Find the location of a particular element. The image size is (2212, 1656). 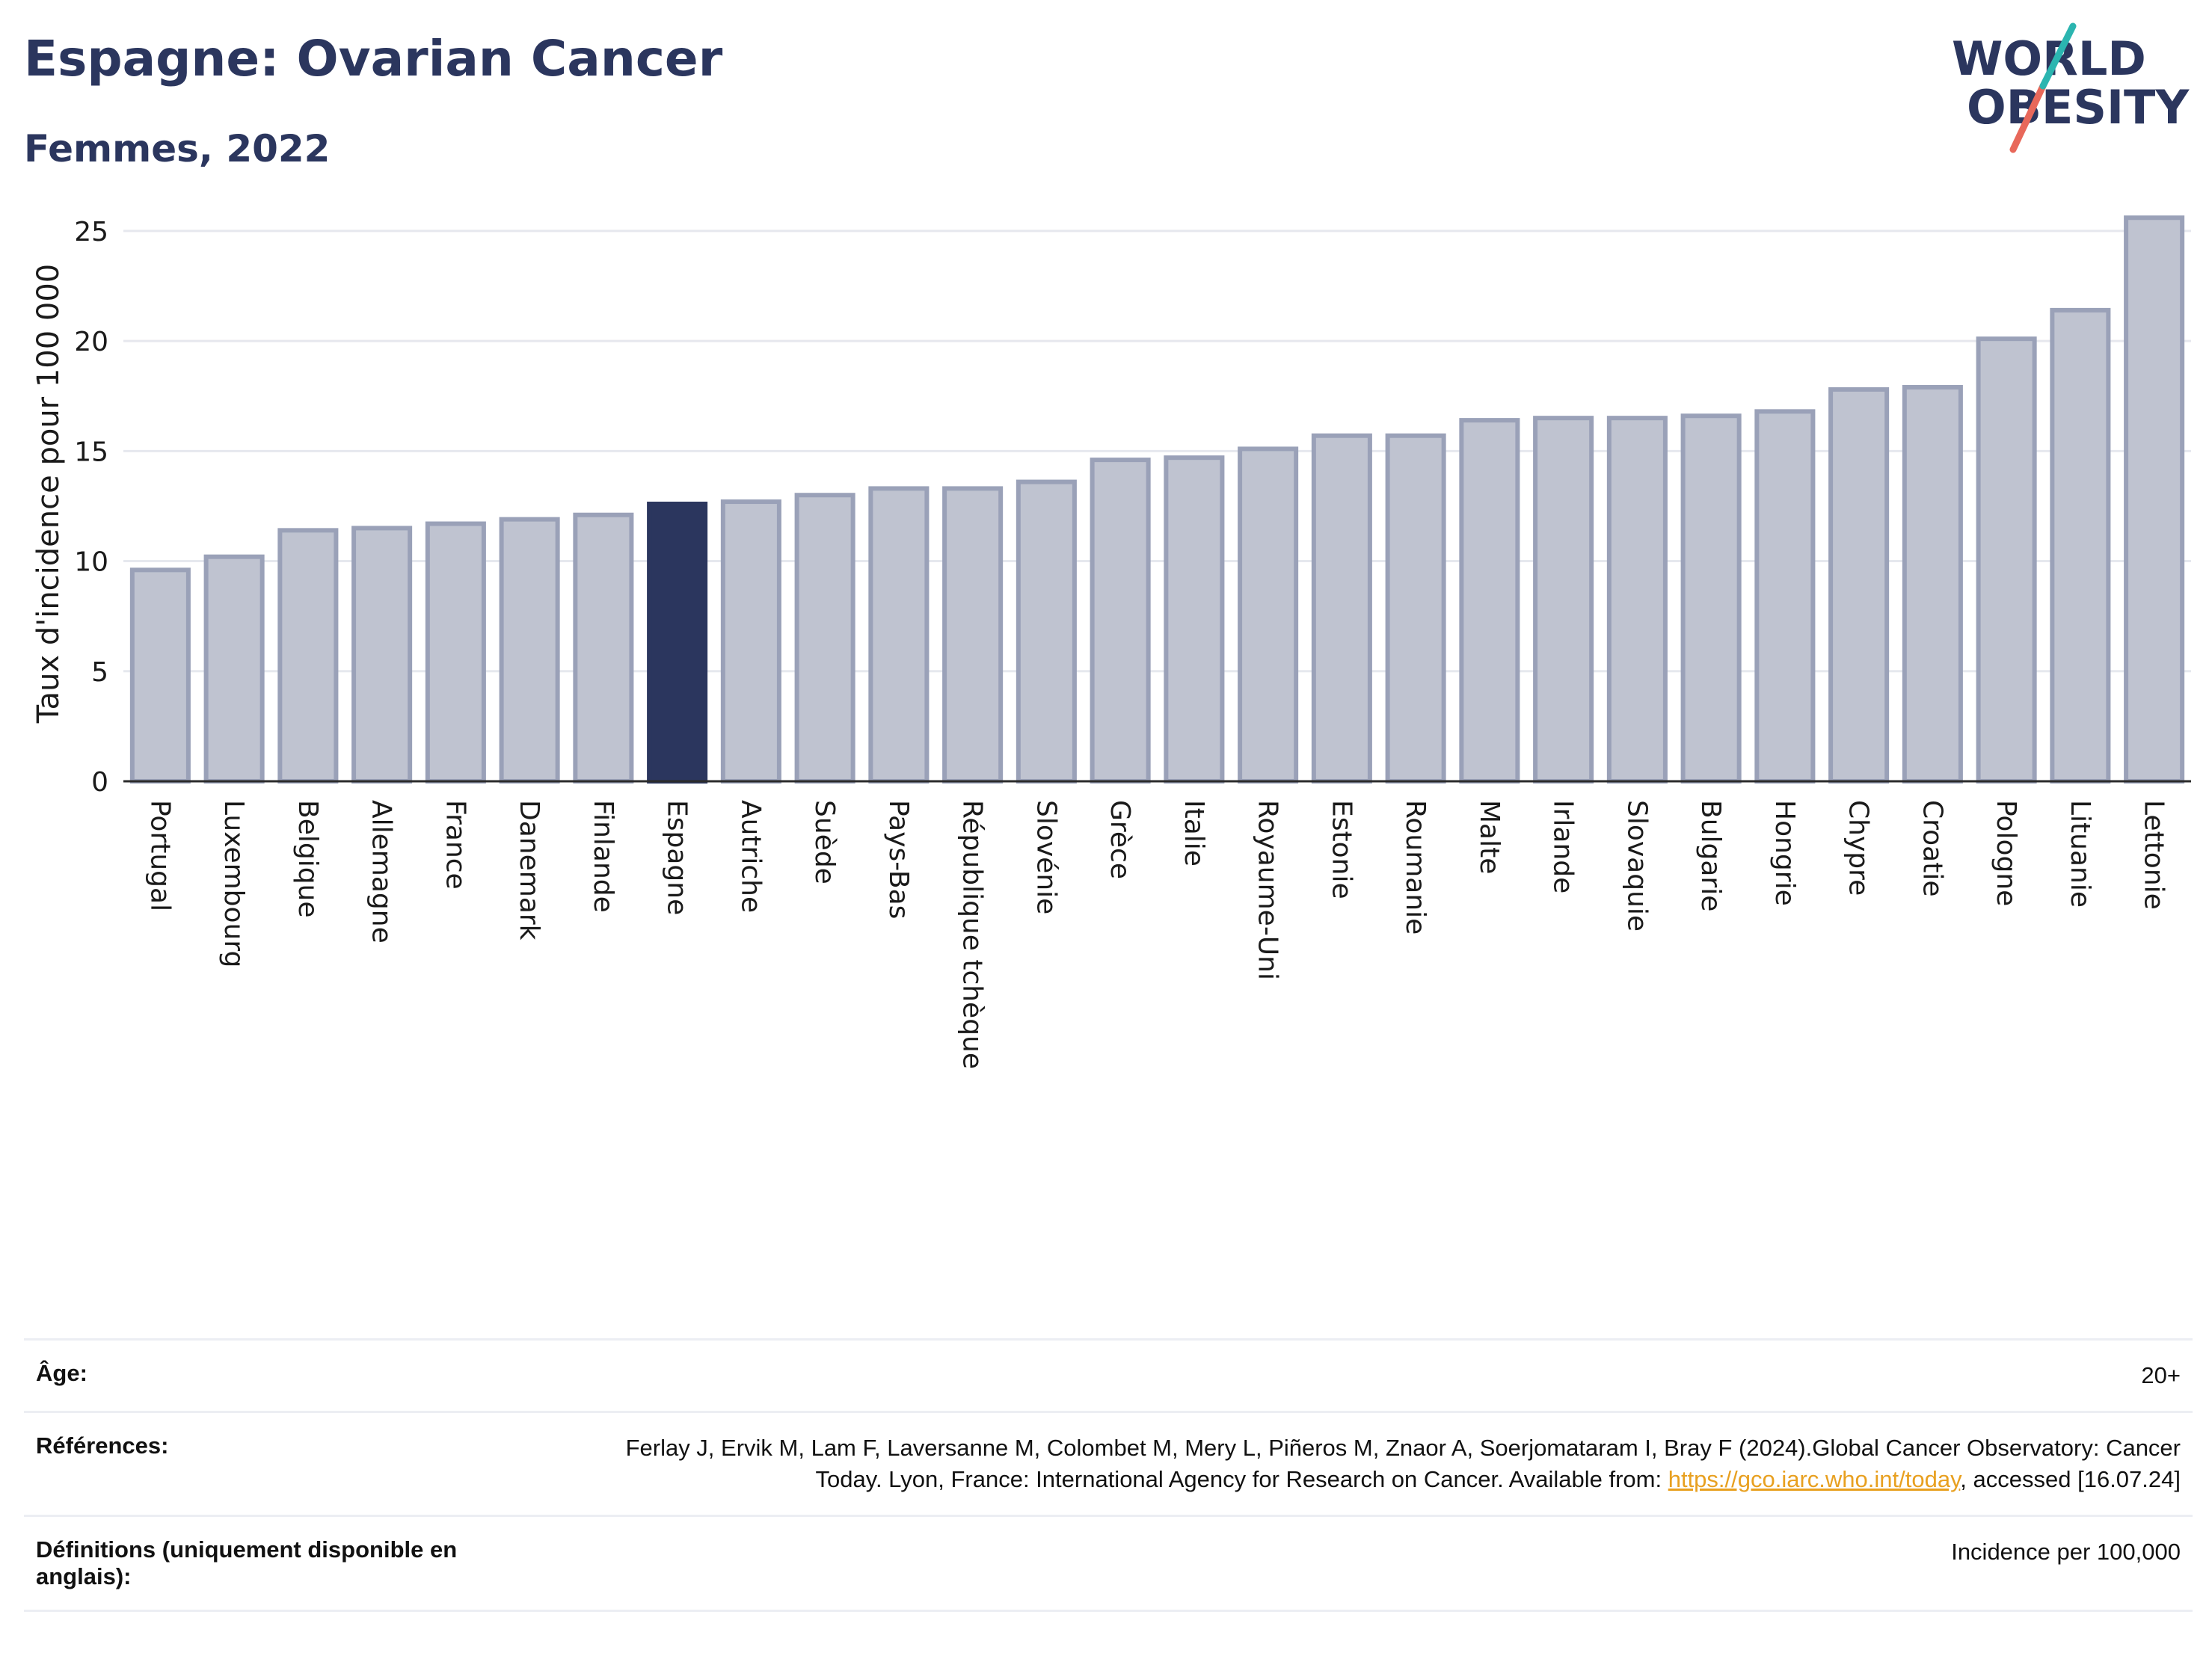

references-label: Références: is located at coordinates (282, 1463).